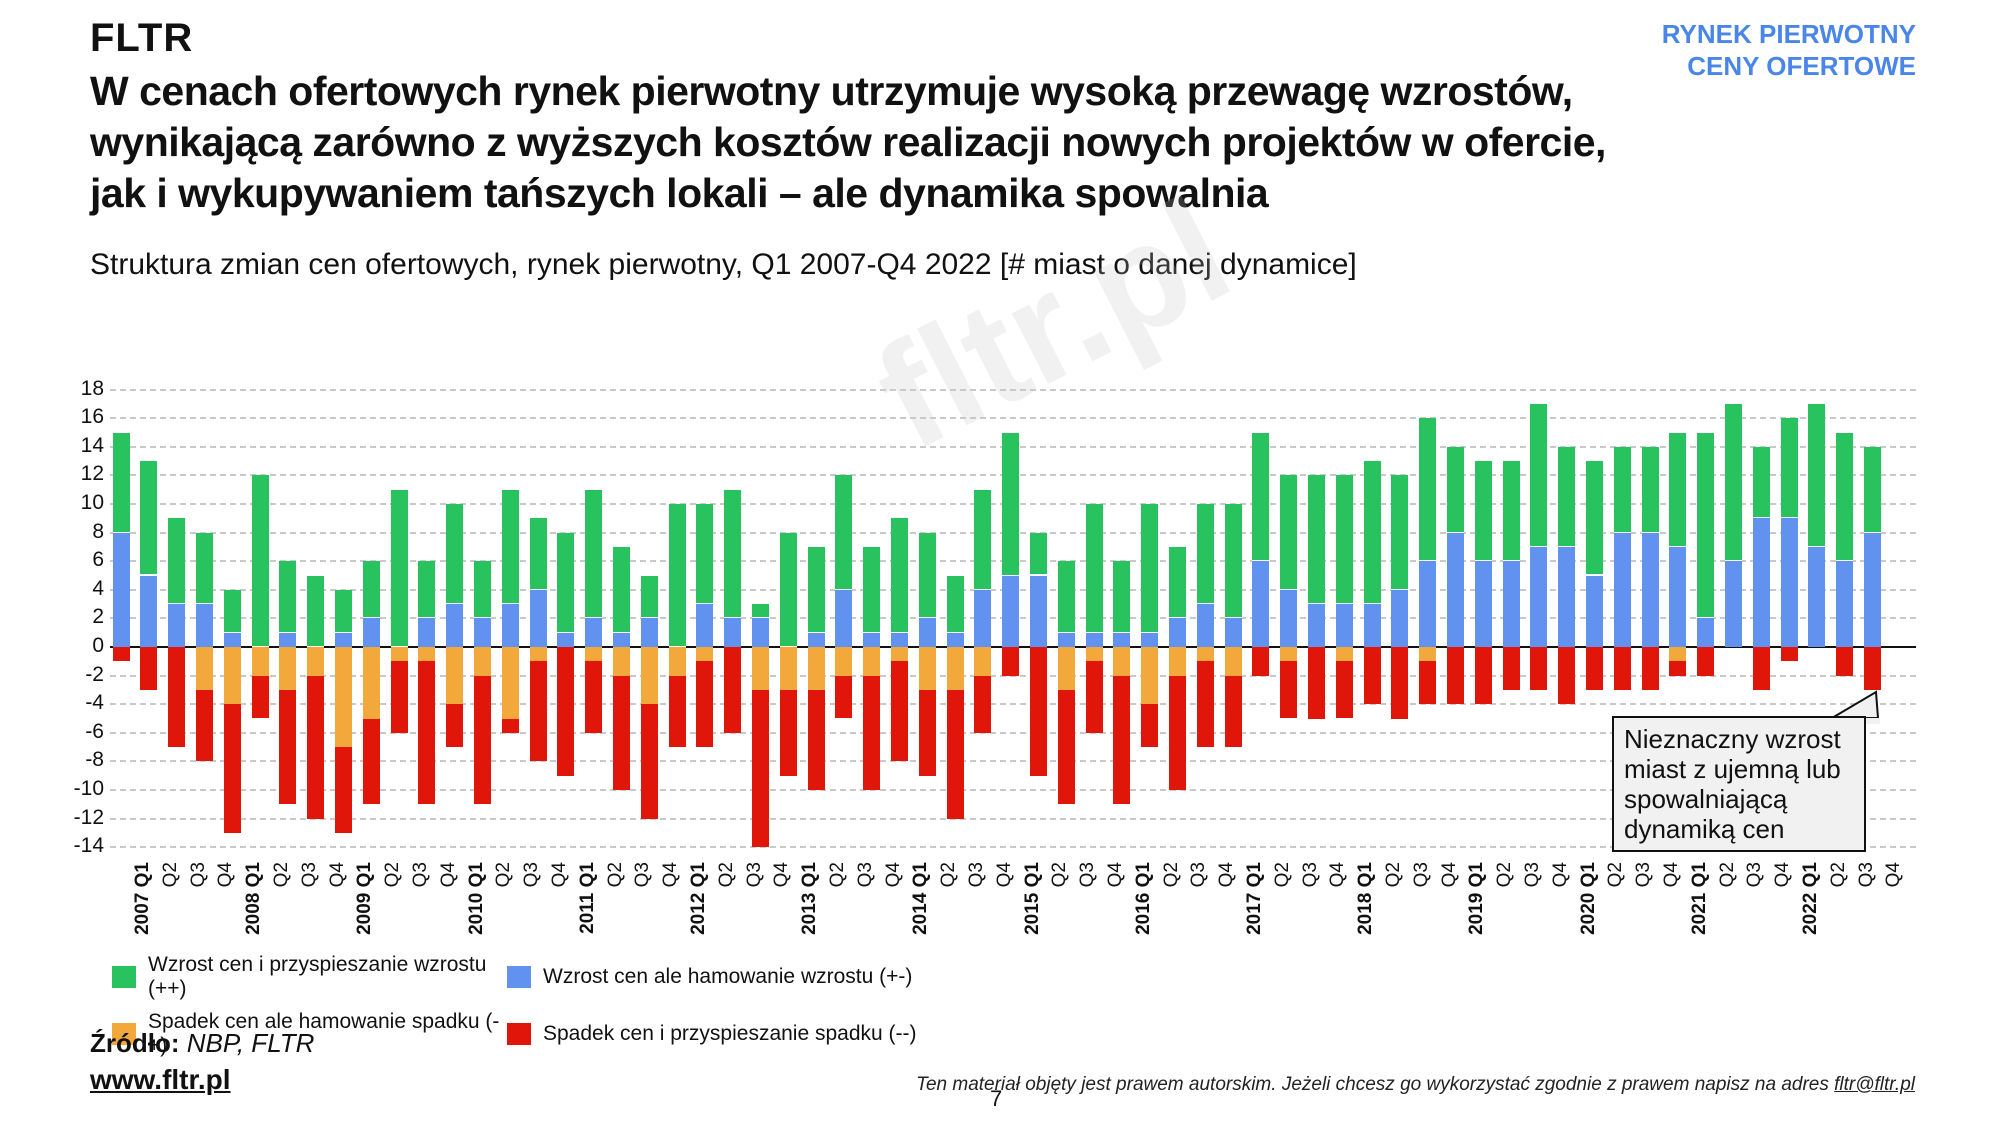  I want to click on fltr-logo: FLTR, so click(142, 38).